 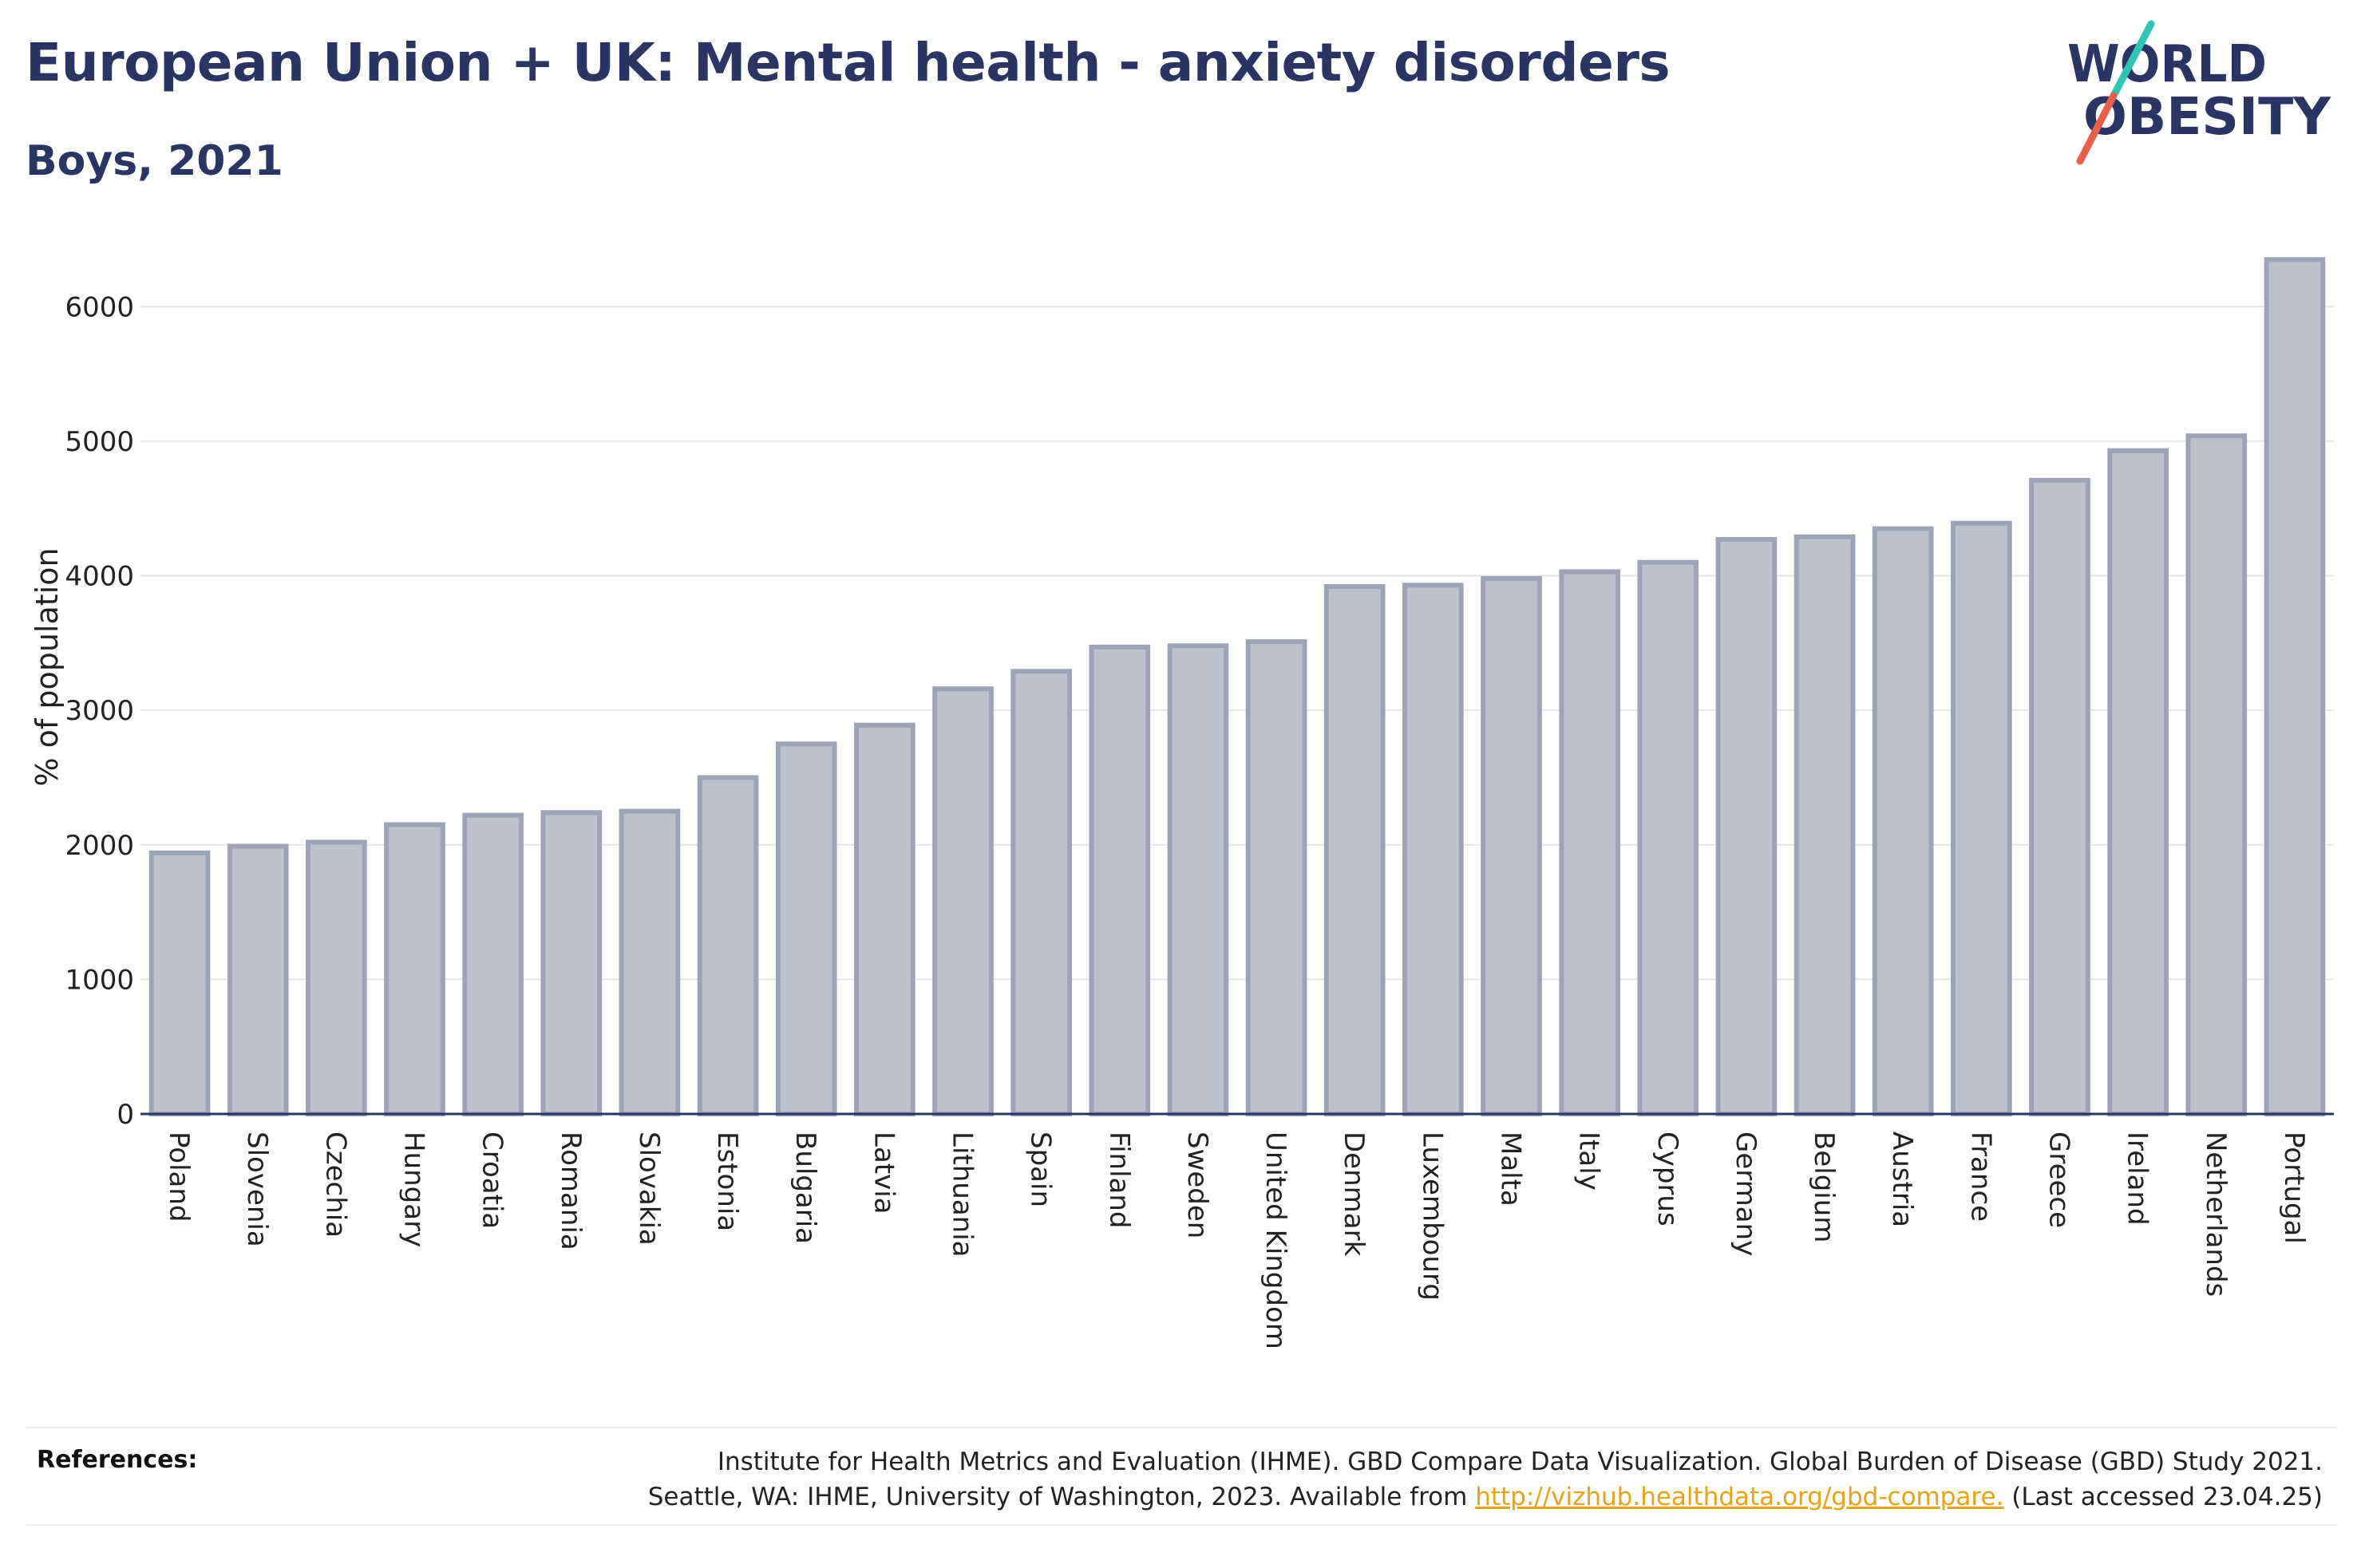 What do you see at coordinates (2216, 1214) in the screenshot?
I see `x-tick-label: Netherlands` at bounding box center [2216, 1214].